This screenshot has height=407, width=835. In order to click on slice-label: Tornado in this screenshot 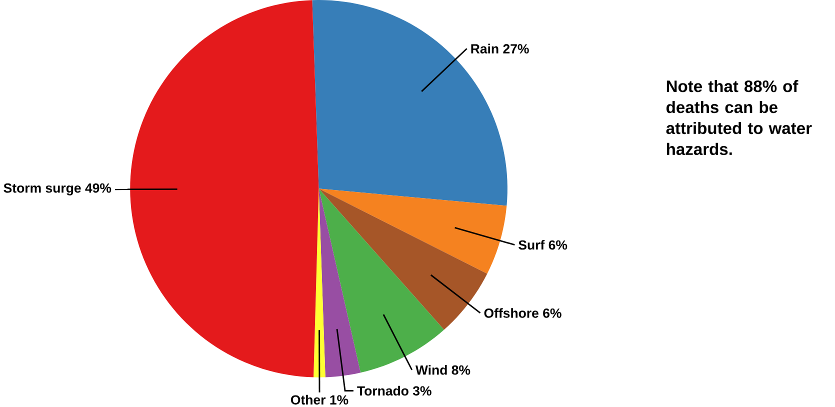, I will do `click(382, 391)`.